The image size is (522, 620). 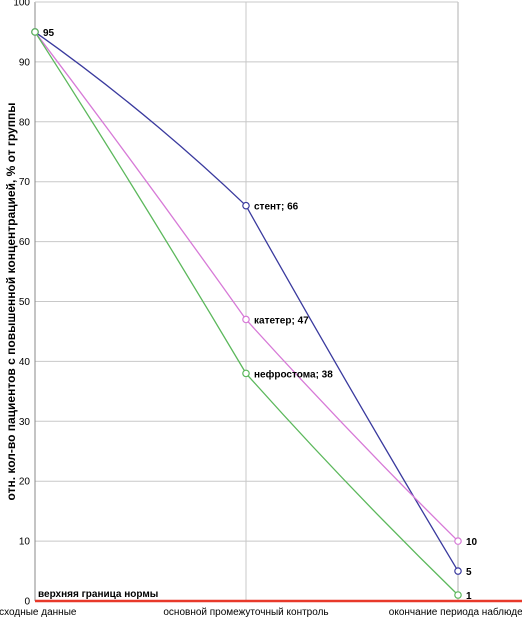 What do you see at coordinates (25, 362) in the screenshot?
I see `y-tick-label: 40` at bounding box center [25, 362].